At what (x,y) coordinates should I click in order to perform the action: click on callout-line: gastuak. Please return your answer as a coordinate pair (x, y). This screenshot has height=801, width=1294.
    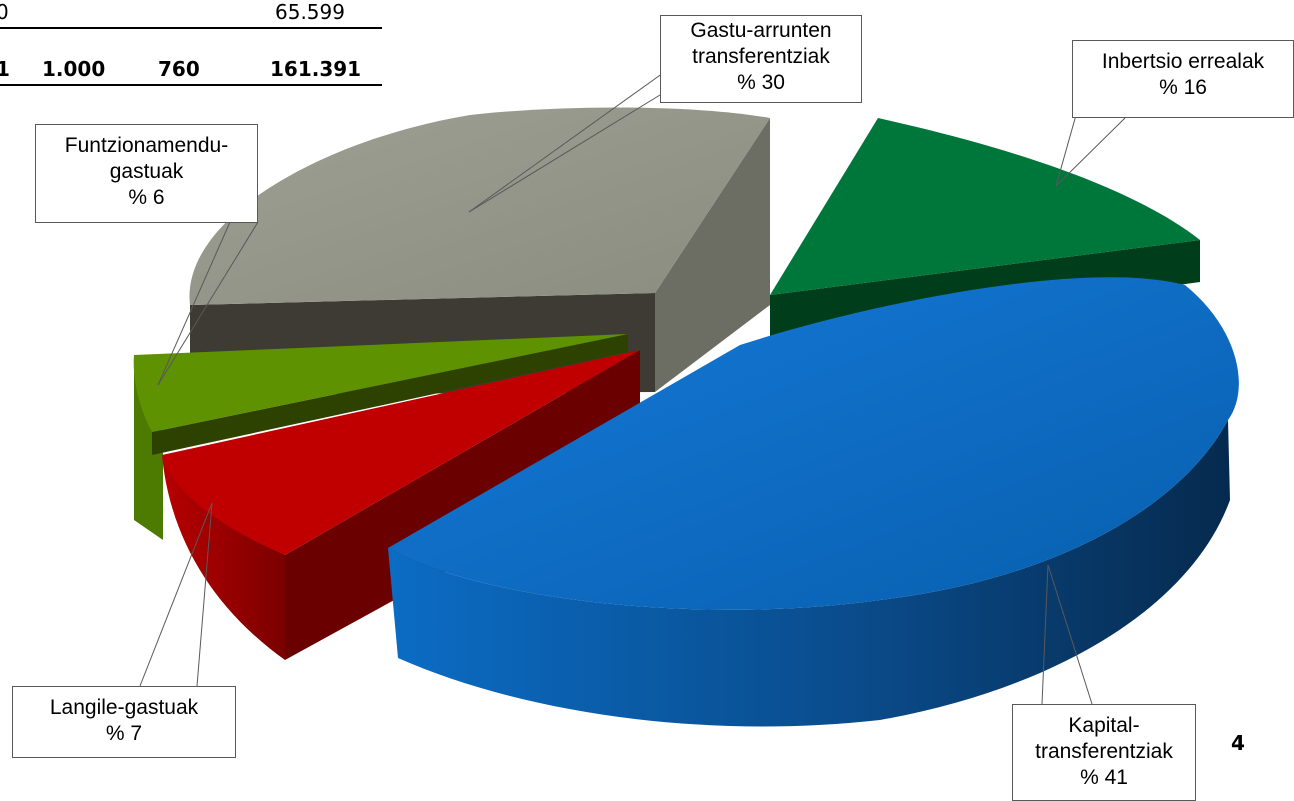
    Looking at the image, I should click on (146, 171).